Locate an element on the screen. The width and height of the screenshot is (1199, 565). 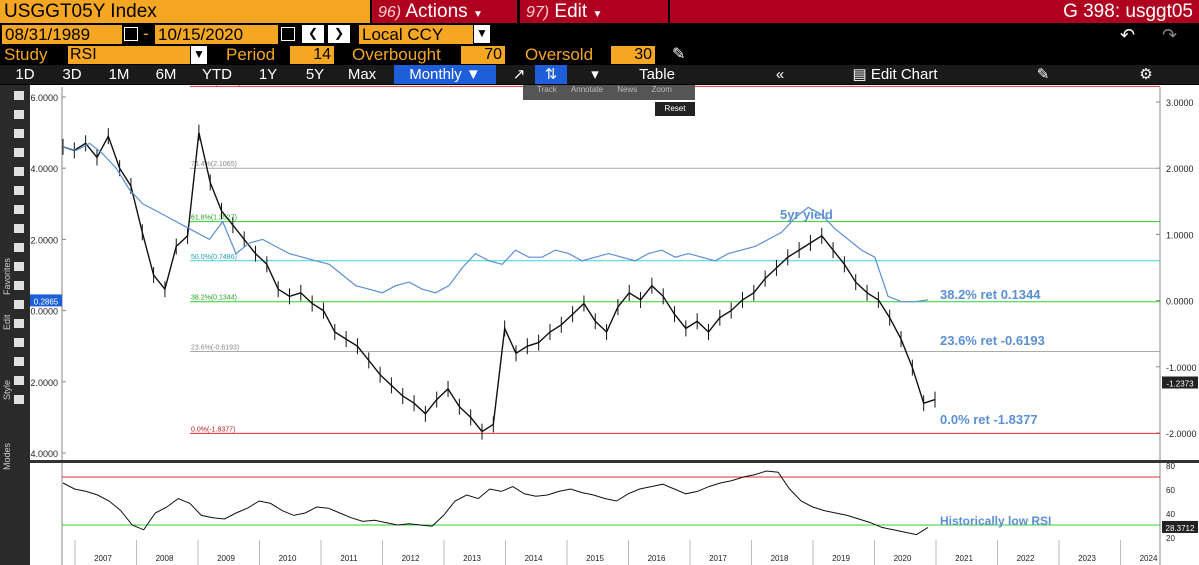
eraser-icon is located at coordinates (19, 285).